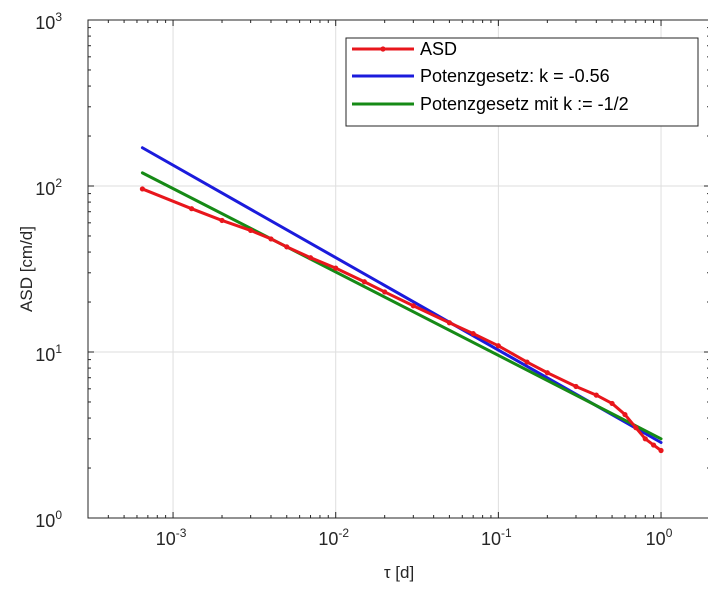  I want to click on x-tick-exponent: -3, so click(181, 533).